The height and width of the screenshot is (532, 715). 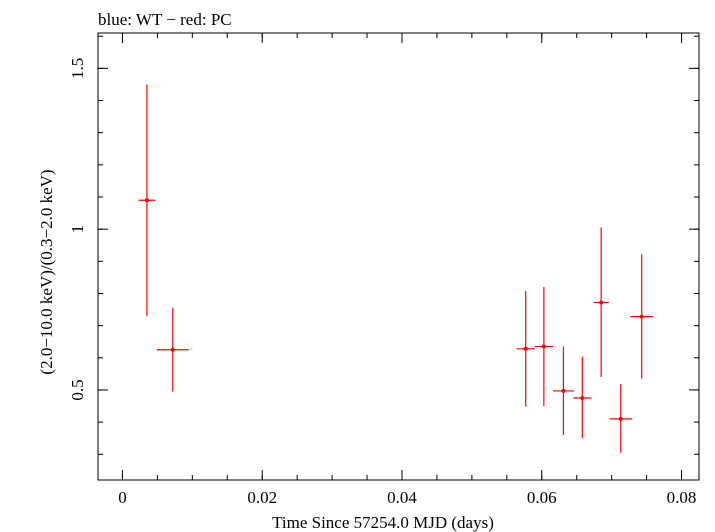 I want to click on x-tick-label: 0.04, so click(x=402, y=497).